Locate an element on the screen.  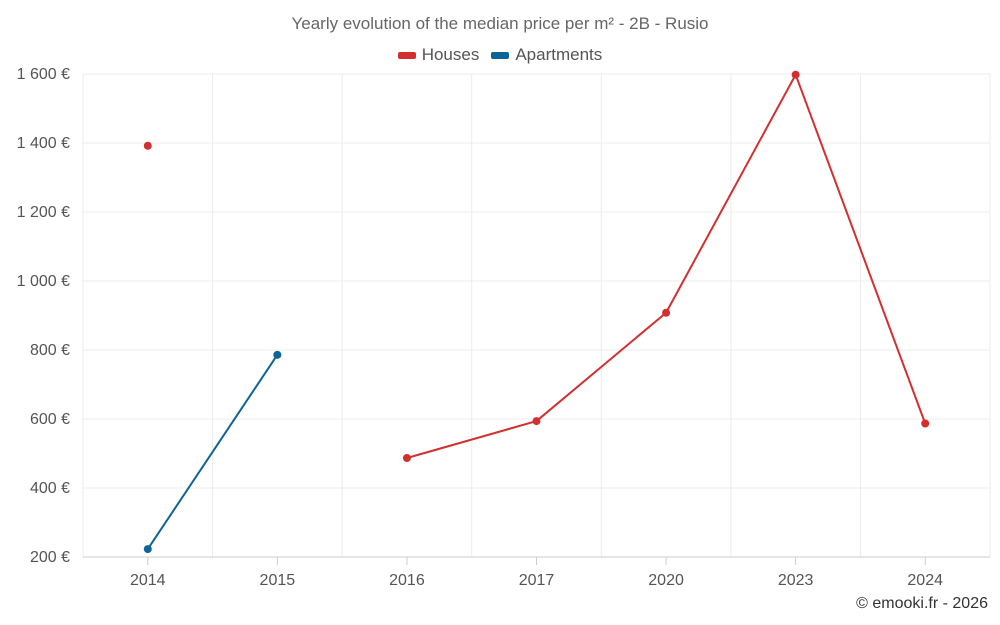
chart-legend: Houses Apartments is located at coordinates (500, 55).